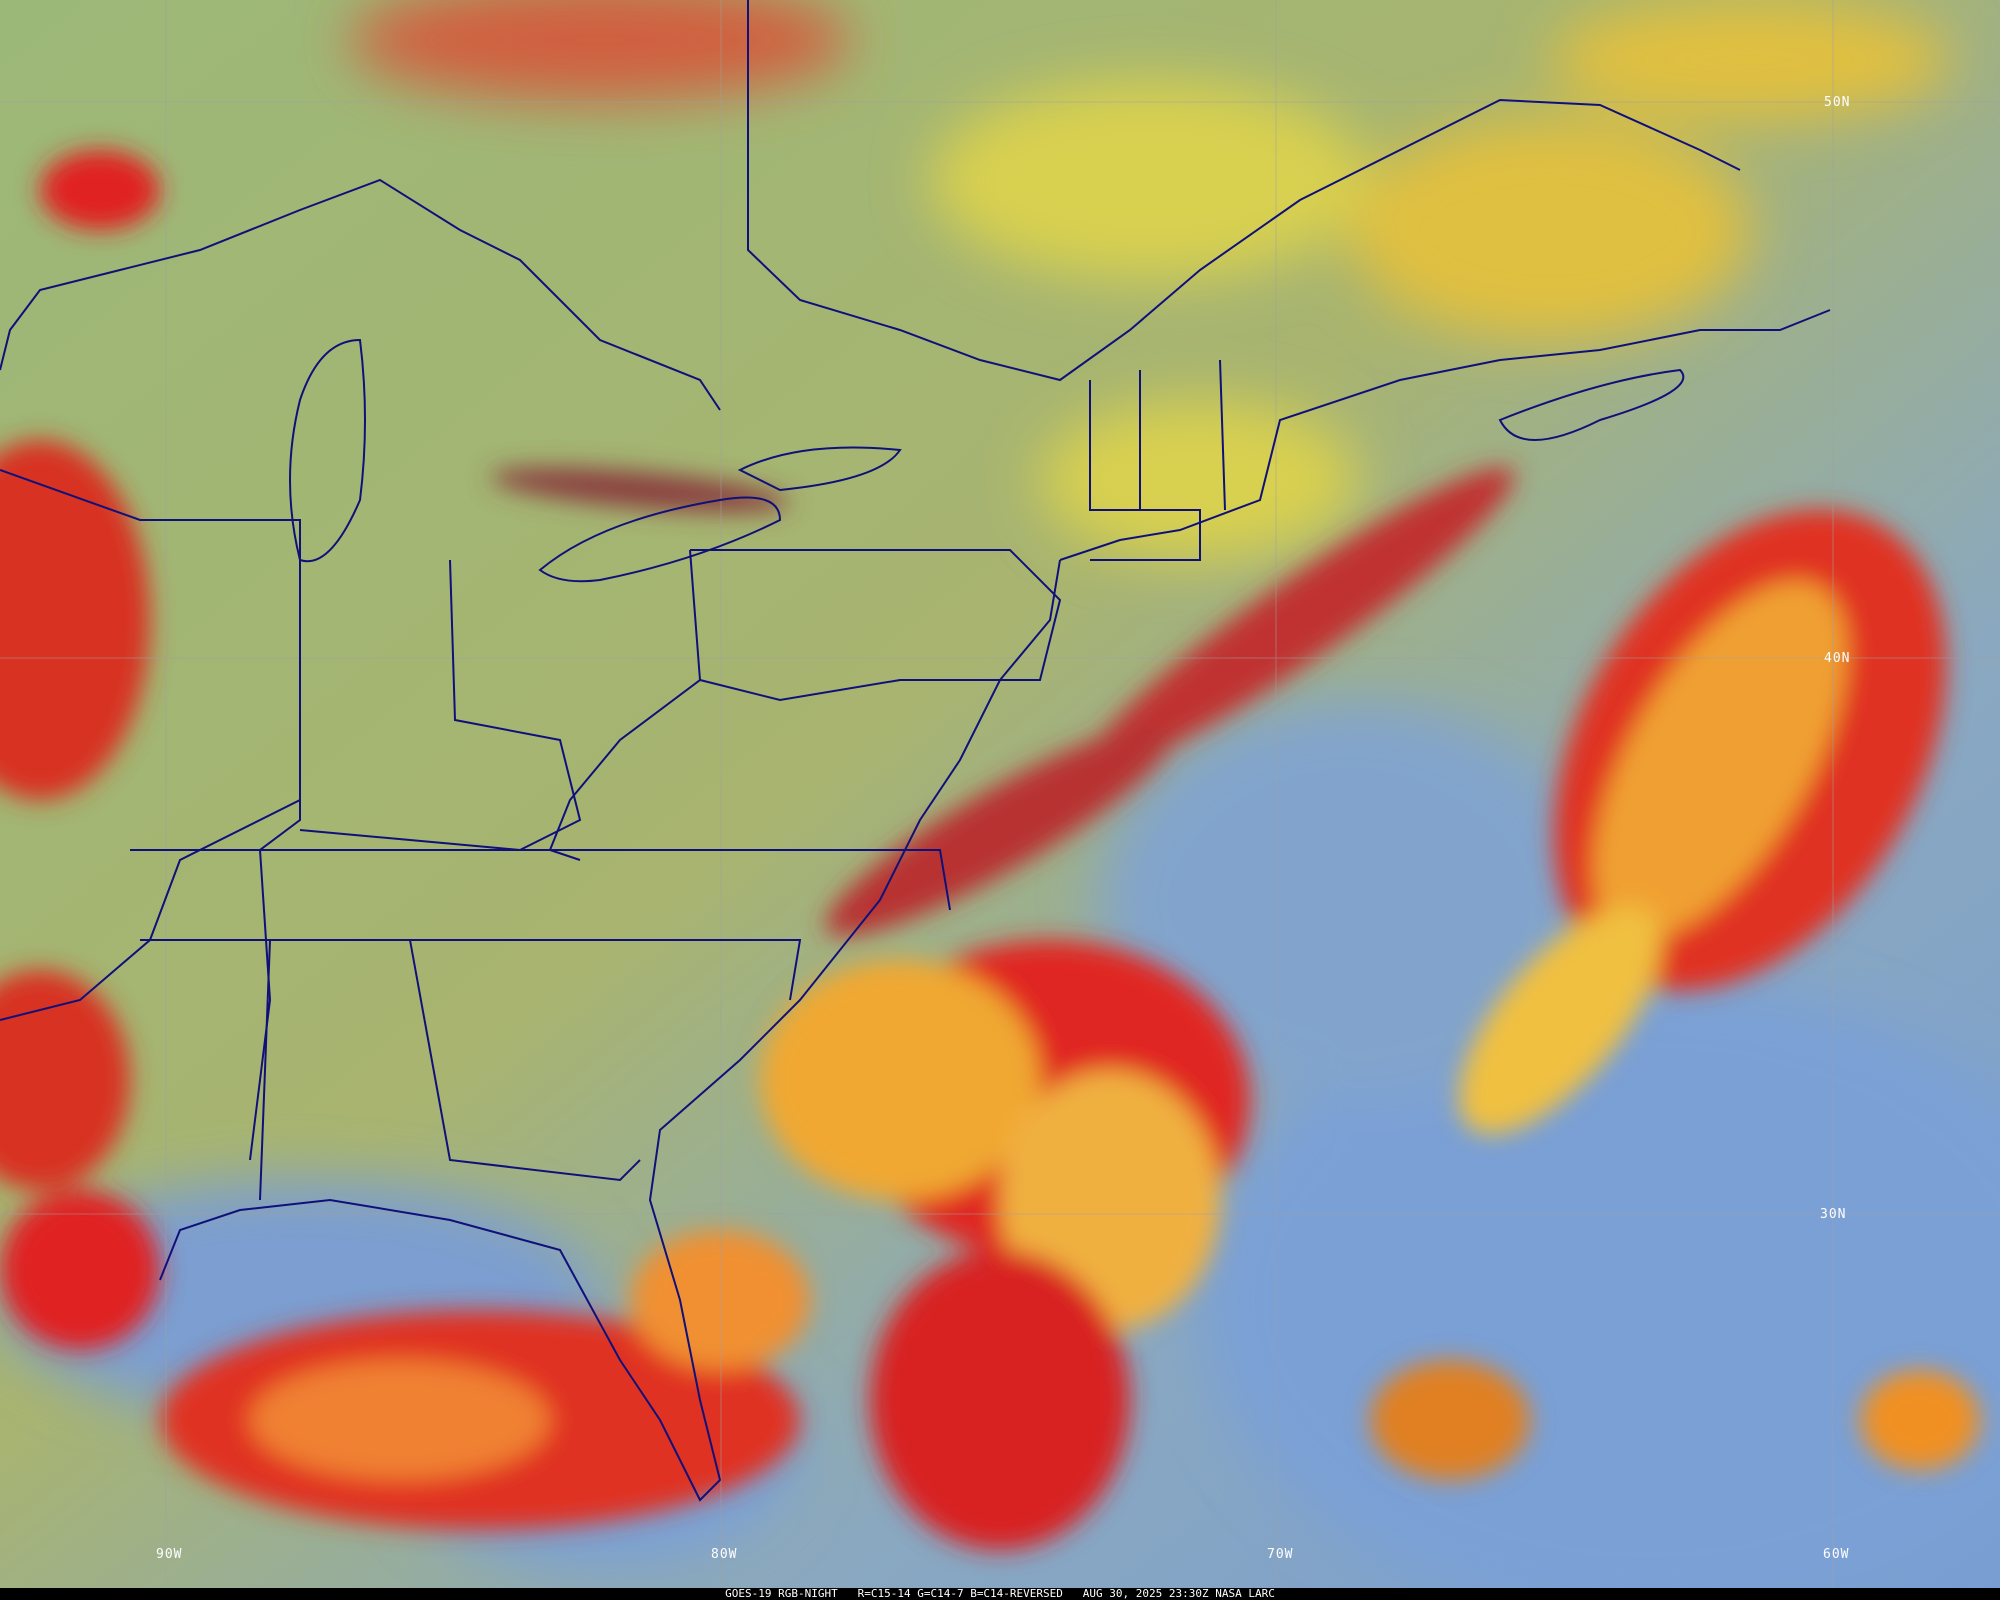 Image resolution: width=2000 pixels, height=1600 pixels. I want to click on lon-label-60w: 60W, so click(1836, 1554).